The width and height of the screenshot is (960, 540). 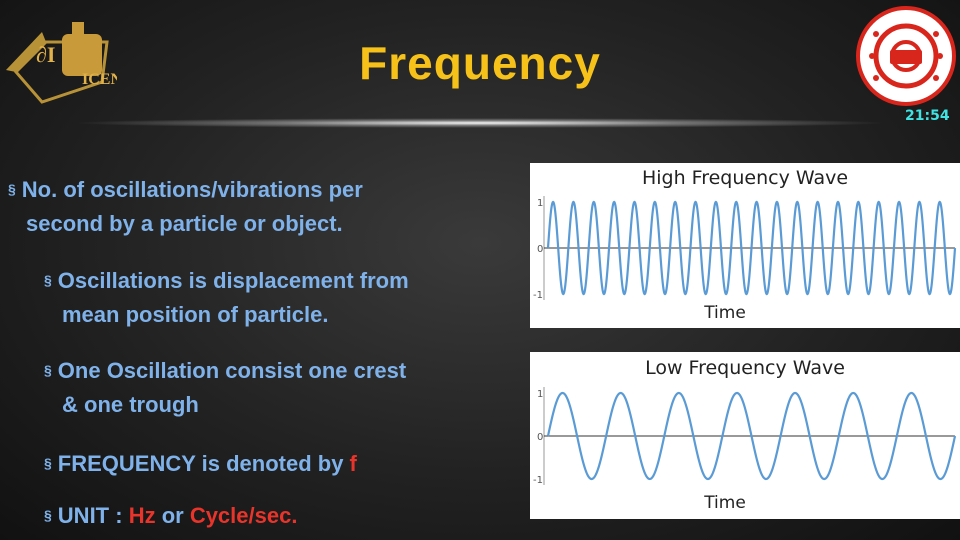 I want to click on clock-time: 21:54, so click(x=927, y=116).